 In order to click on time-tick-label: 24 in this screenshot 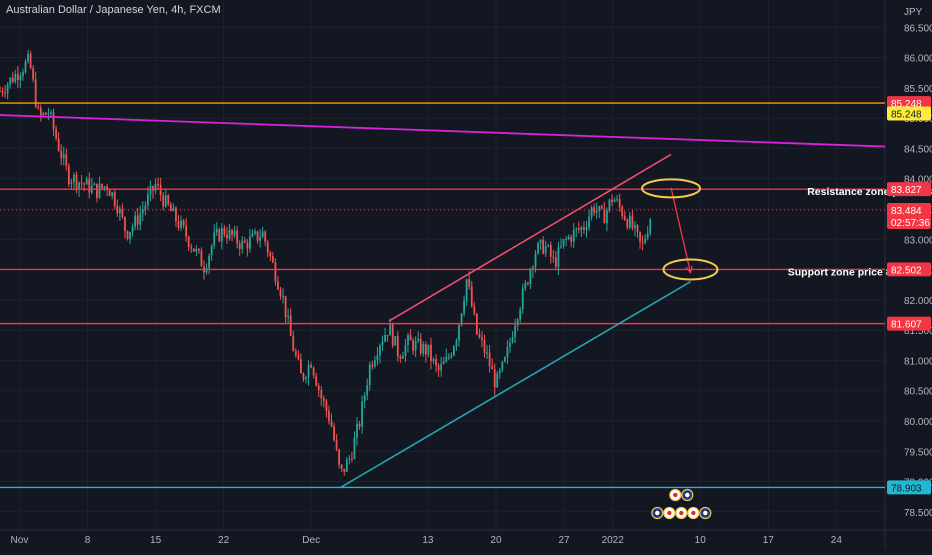, I will do `click(837, 540)`.